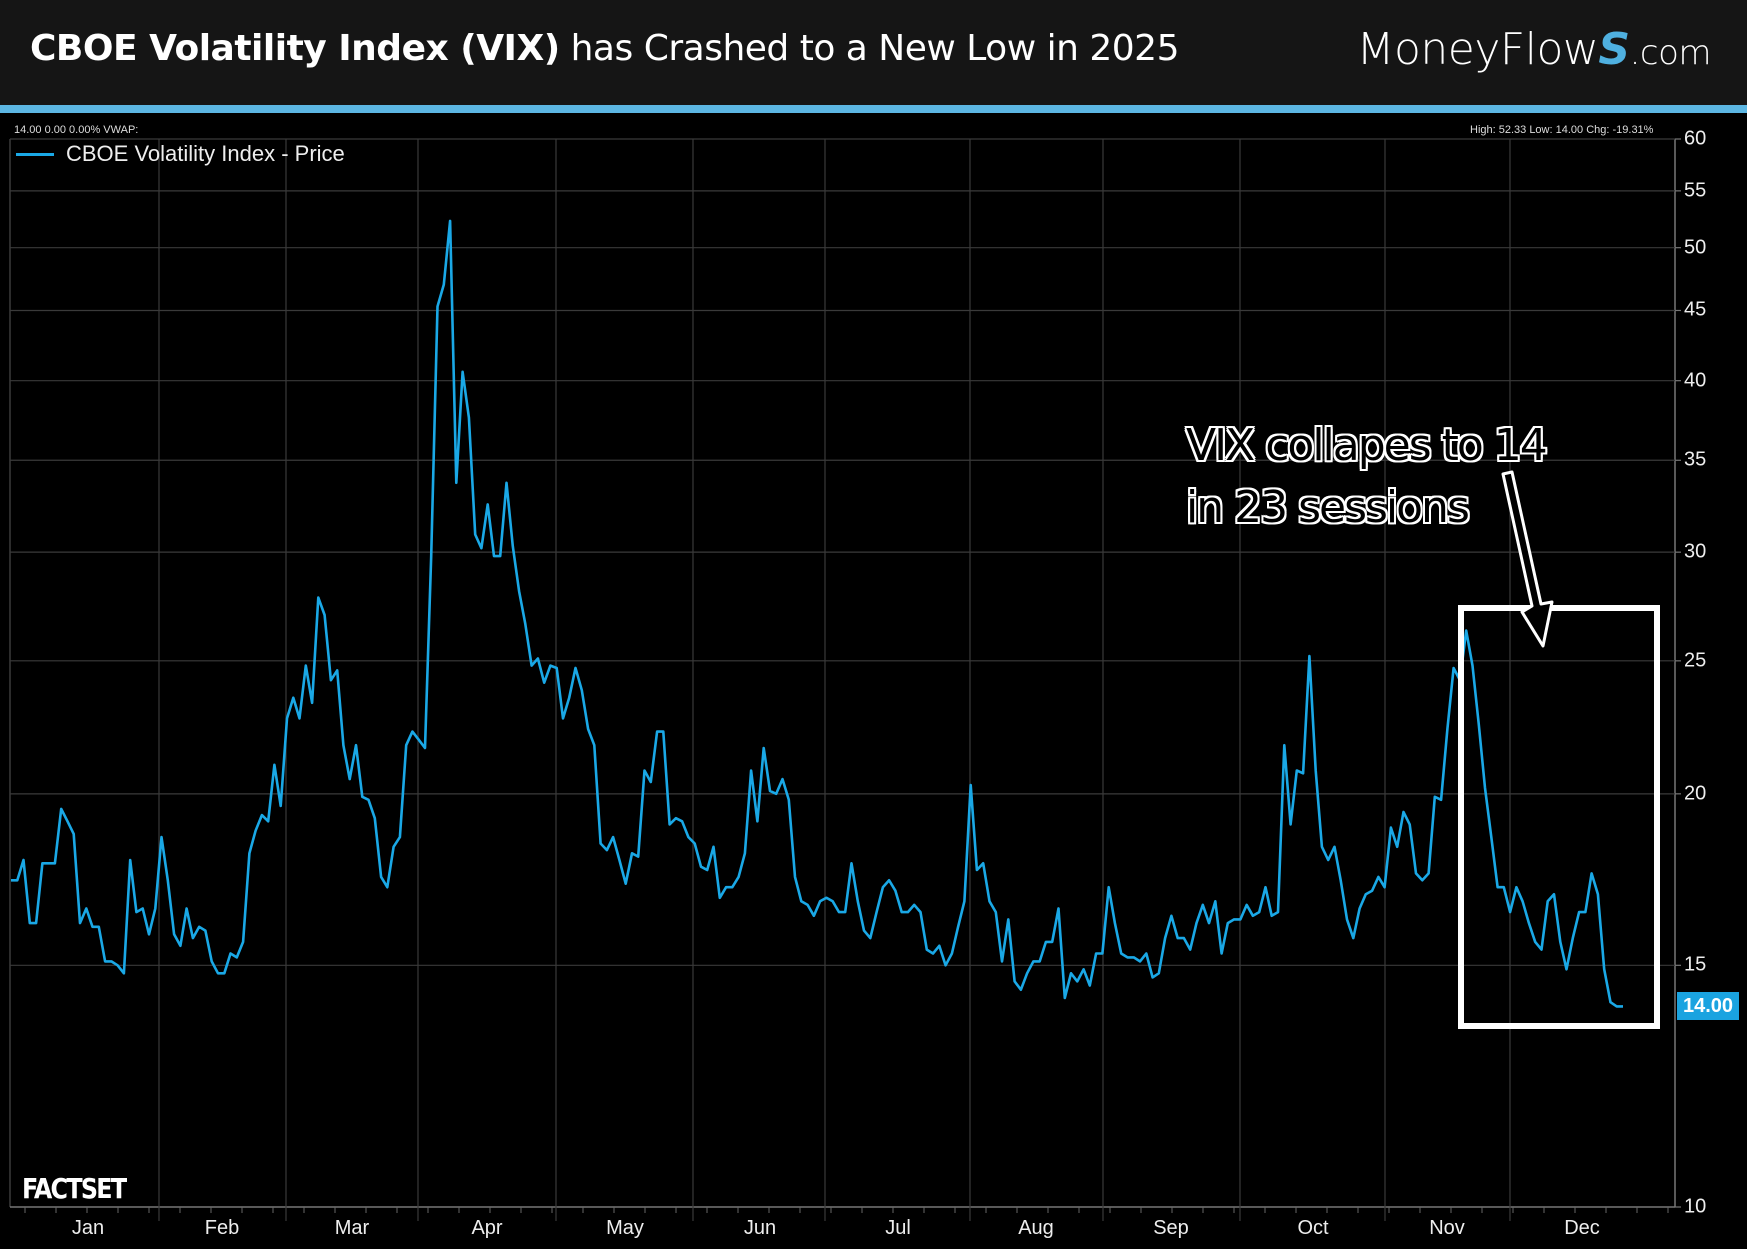 Image resolution: width=1747 pixels, height=1249 pixels. Describe the element at coordinates (88, 1228) in the screenshot. I see `x-tick-label: Jan` at that location.